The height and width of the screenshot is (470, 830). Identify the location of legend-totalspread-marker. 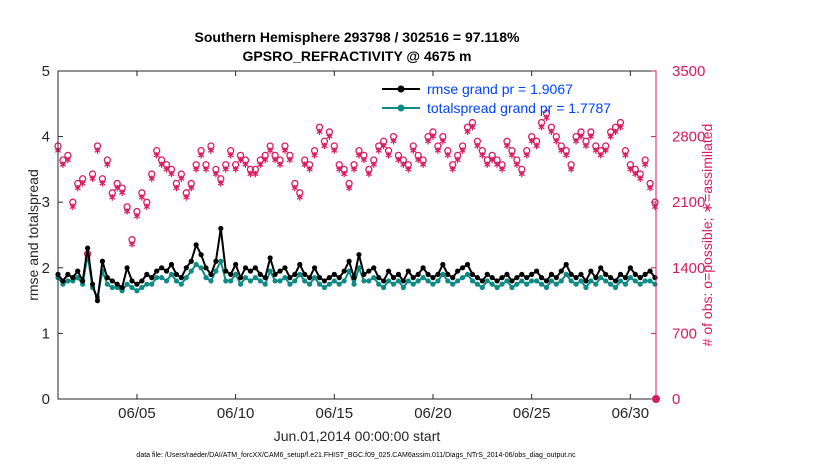
(401, 108).